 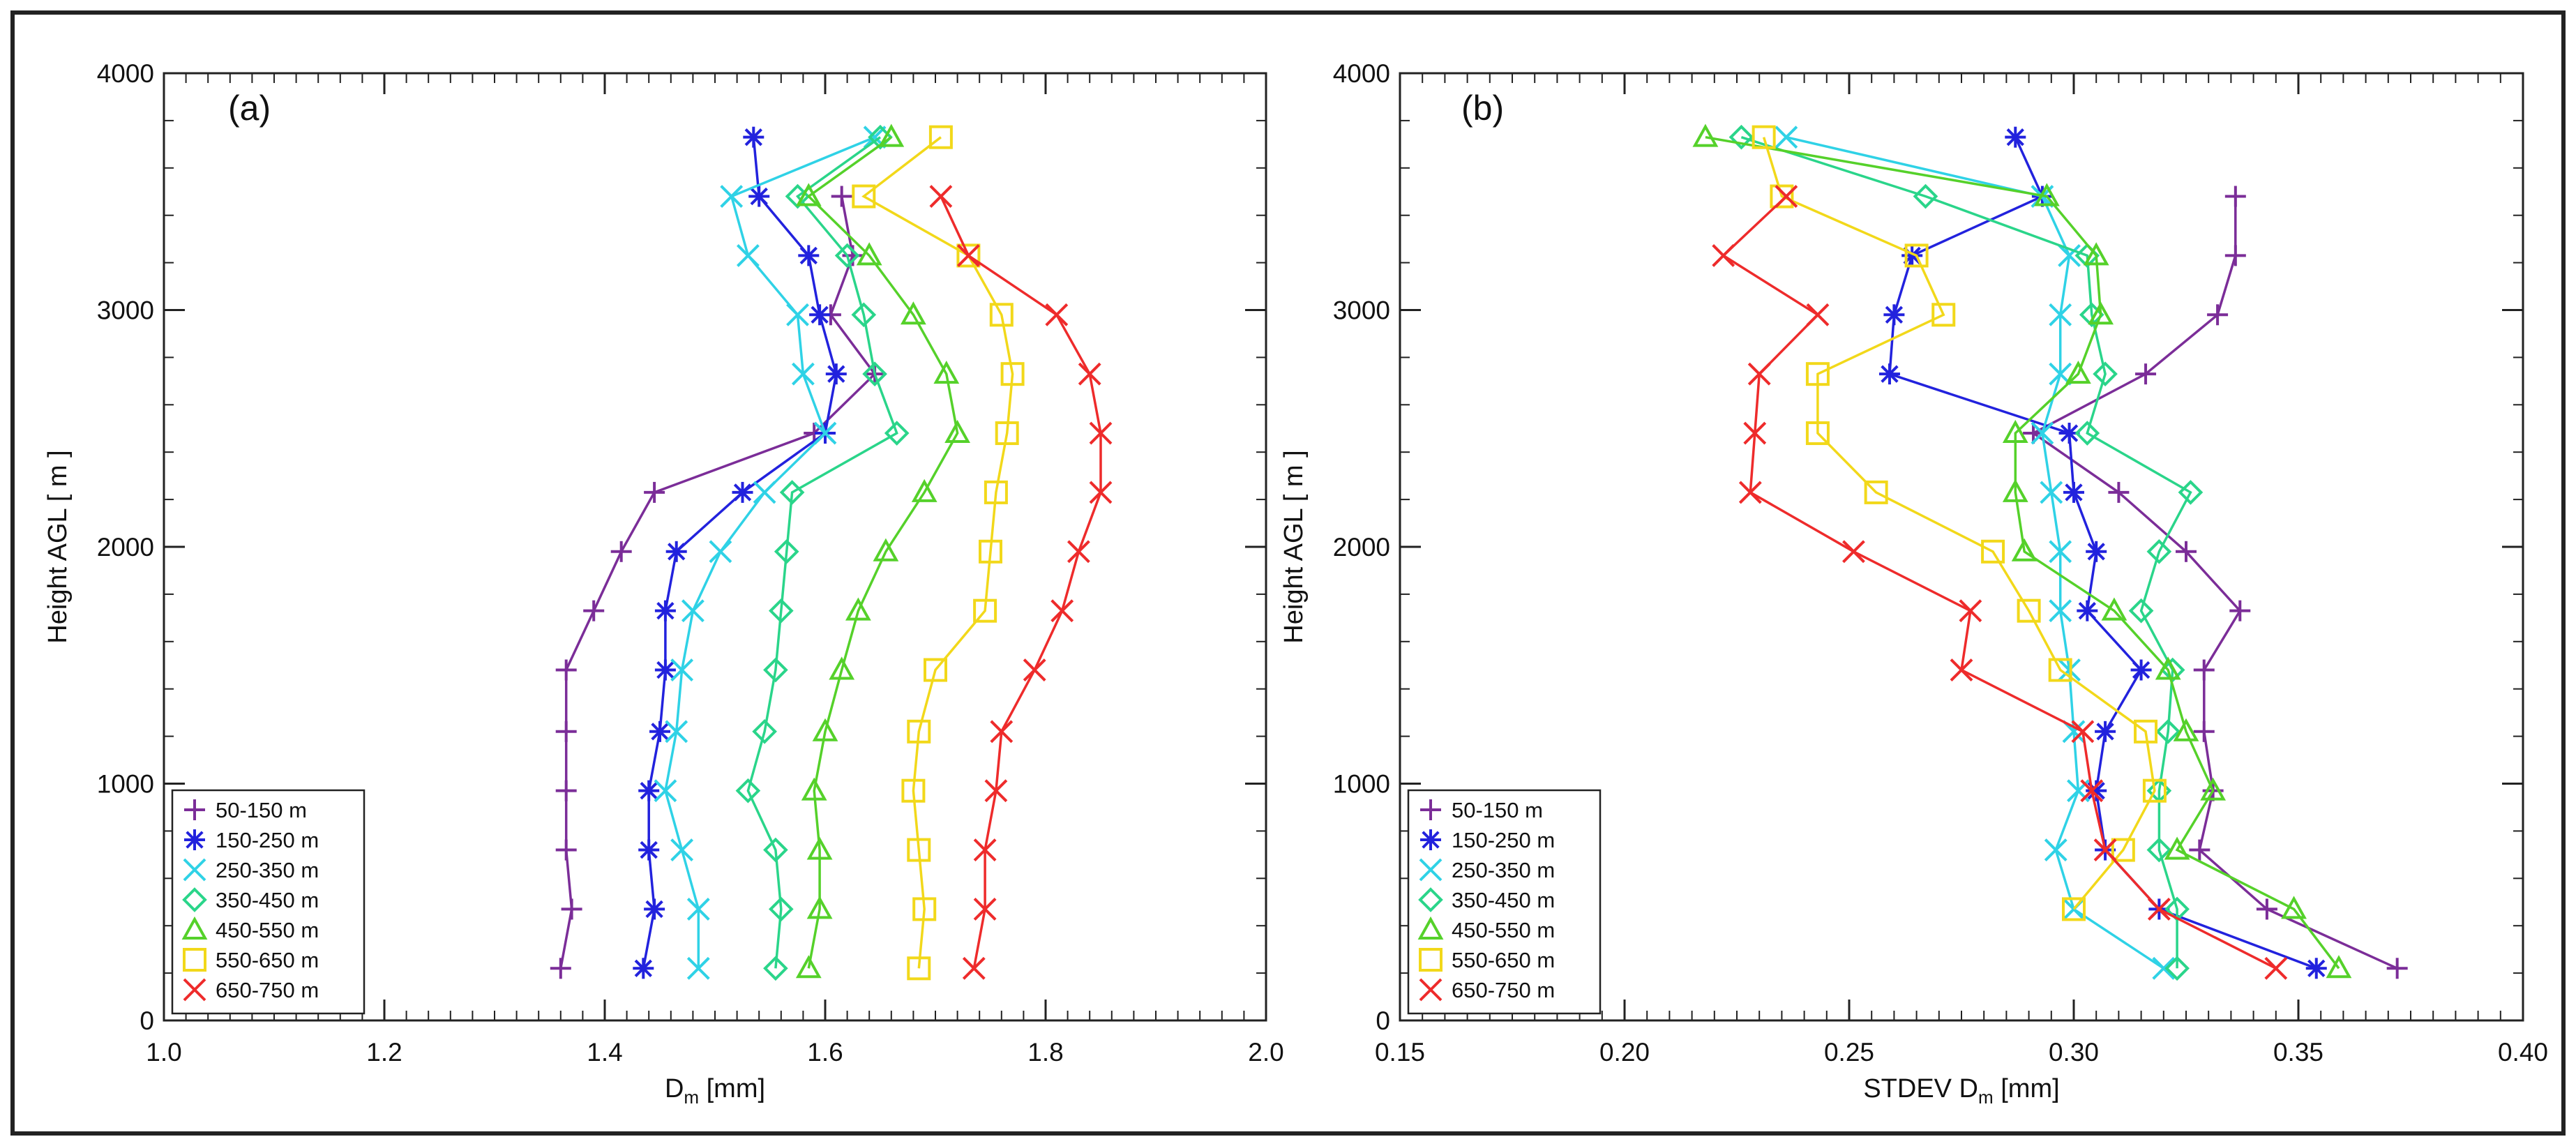 I want to click on series-350-450-m, so click(x=1966, y=552).